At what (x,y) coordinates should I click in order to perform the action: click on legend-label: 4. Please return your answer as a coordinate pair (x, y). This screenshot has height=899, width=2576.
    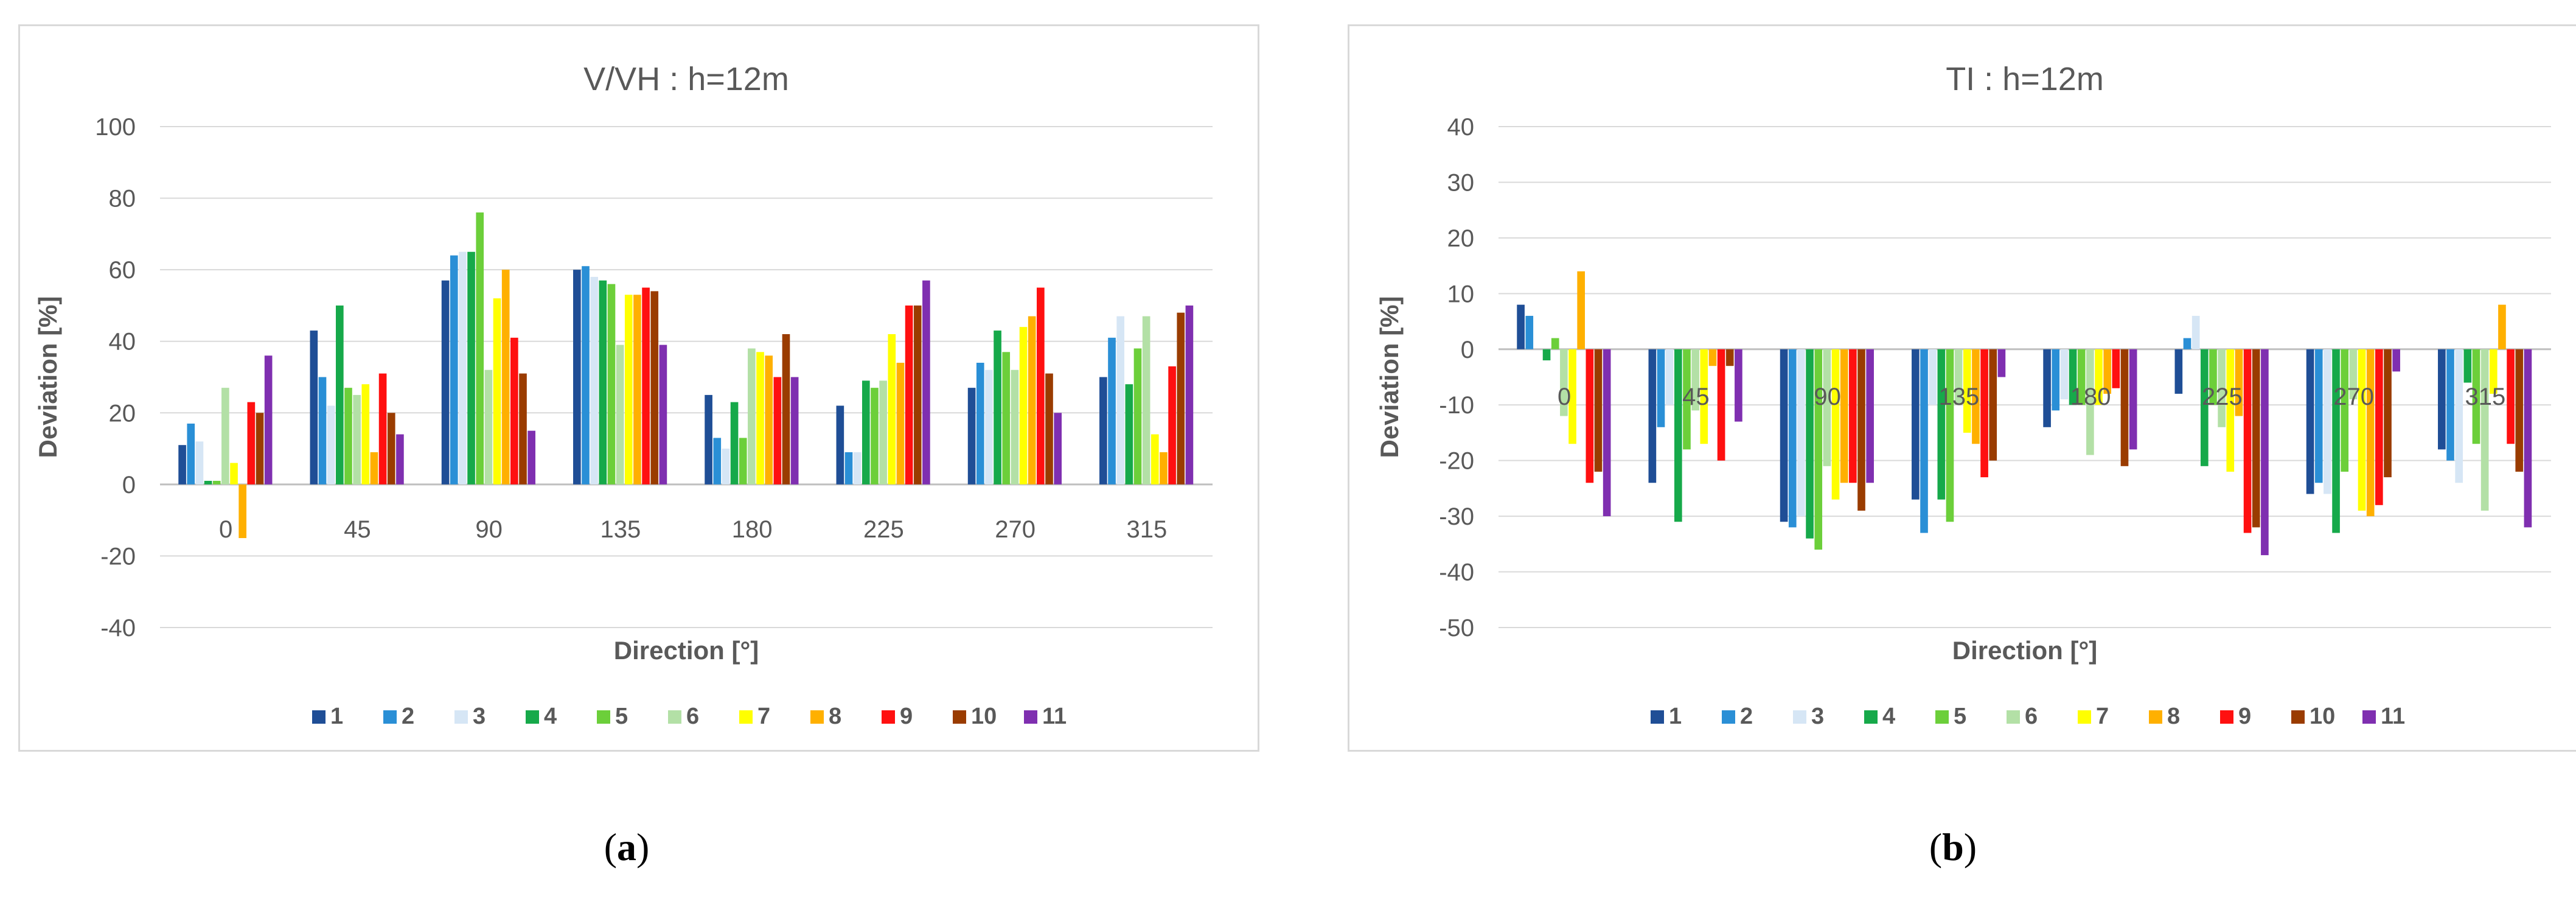
    Looking at the image, I should click on (1888, 716).